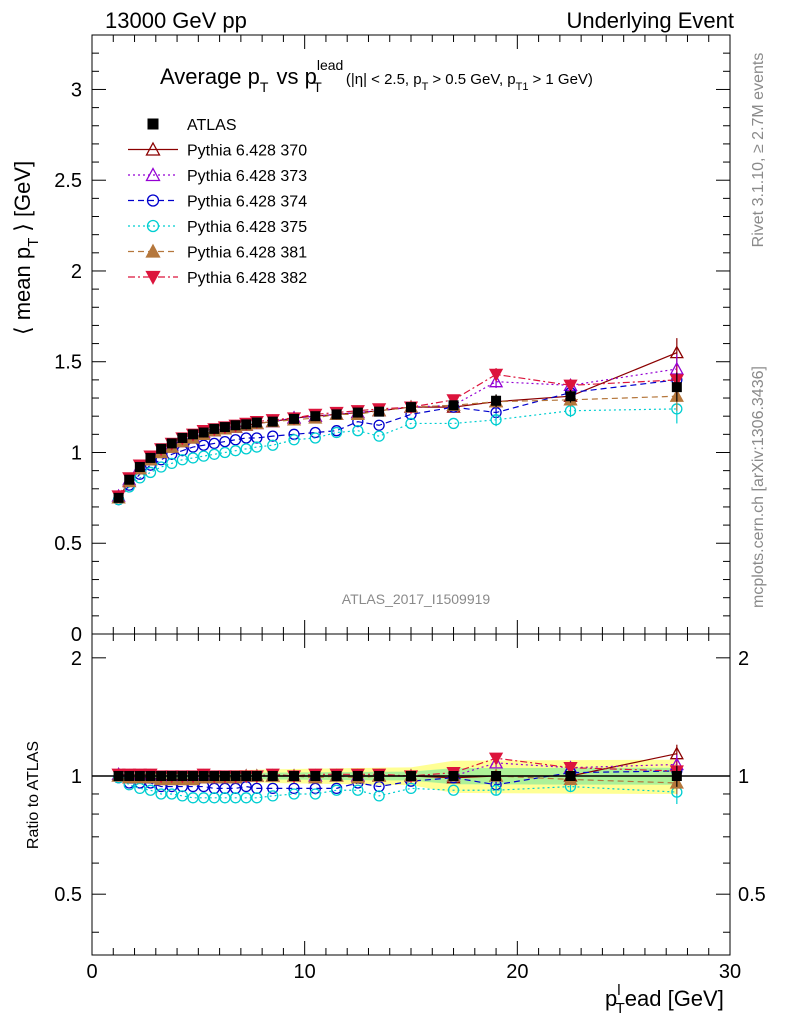  What do you see at coordinates (522, 87) in the screenshot?
I see `title-sub: T1` at bounding box center [522, 87].